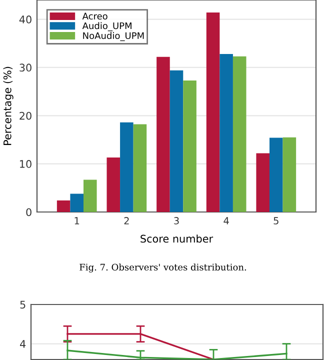 This screenshot has height=360, width=326. I want to click on y-tick-label: 0, so click(29, 212).